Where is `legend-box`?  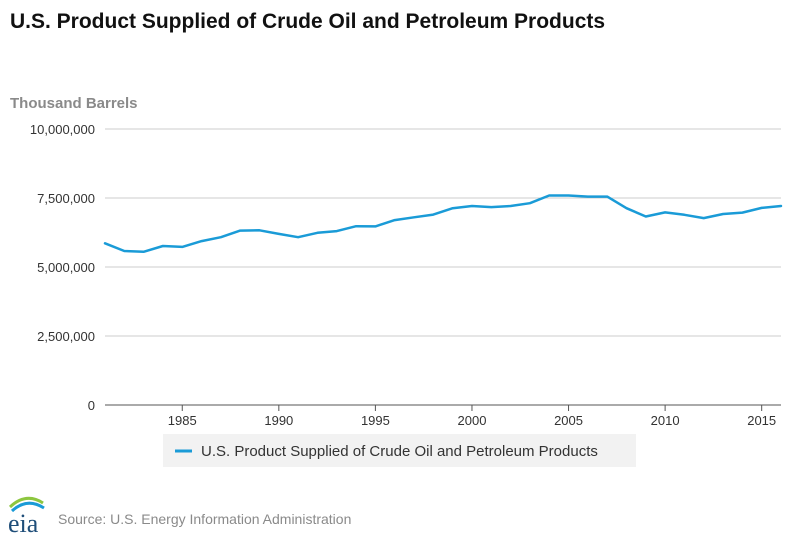
legend-box is located at coordinates (399, 450).